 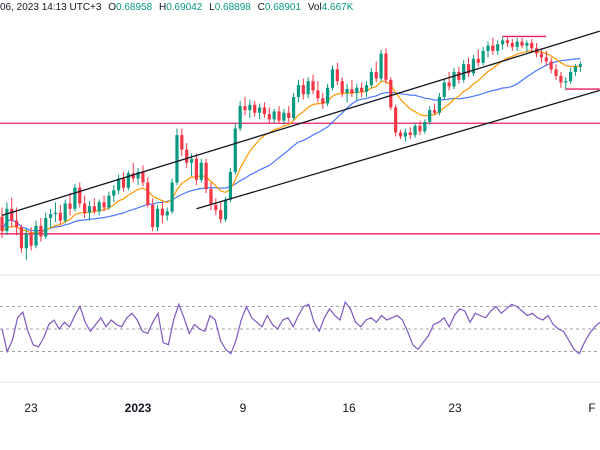 What do you see at coordinates (51, 7) in the screenshot?
I see `header-date: 06, 2023 14:13 UTC+3` at bounding box center [51, 7].